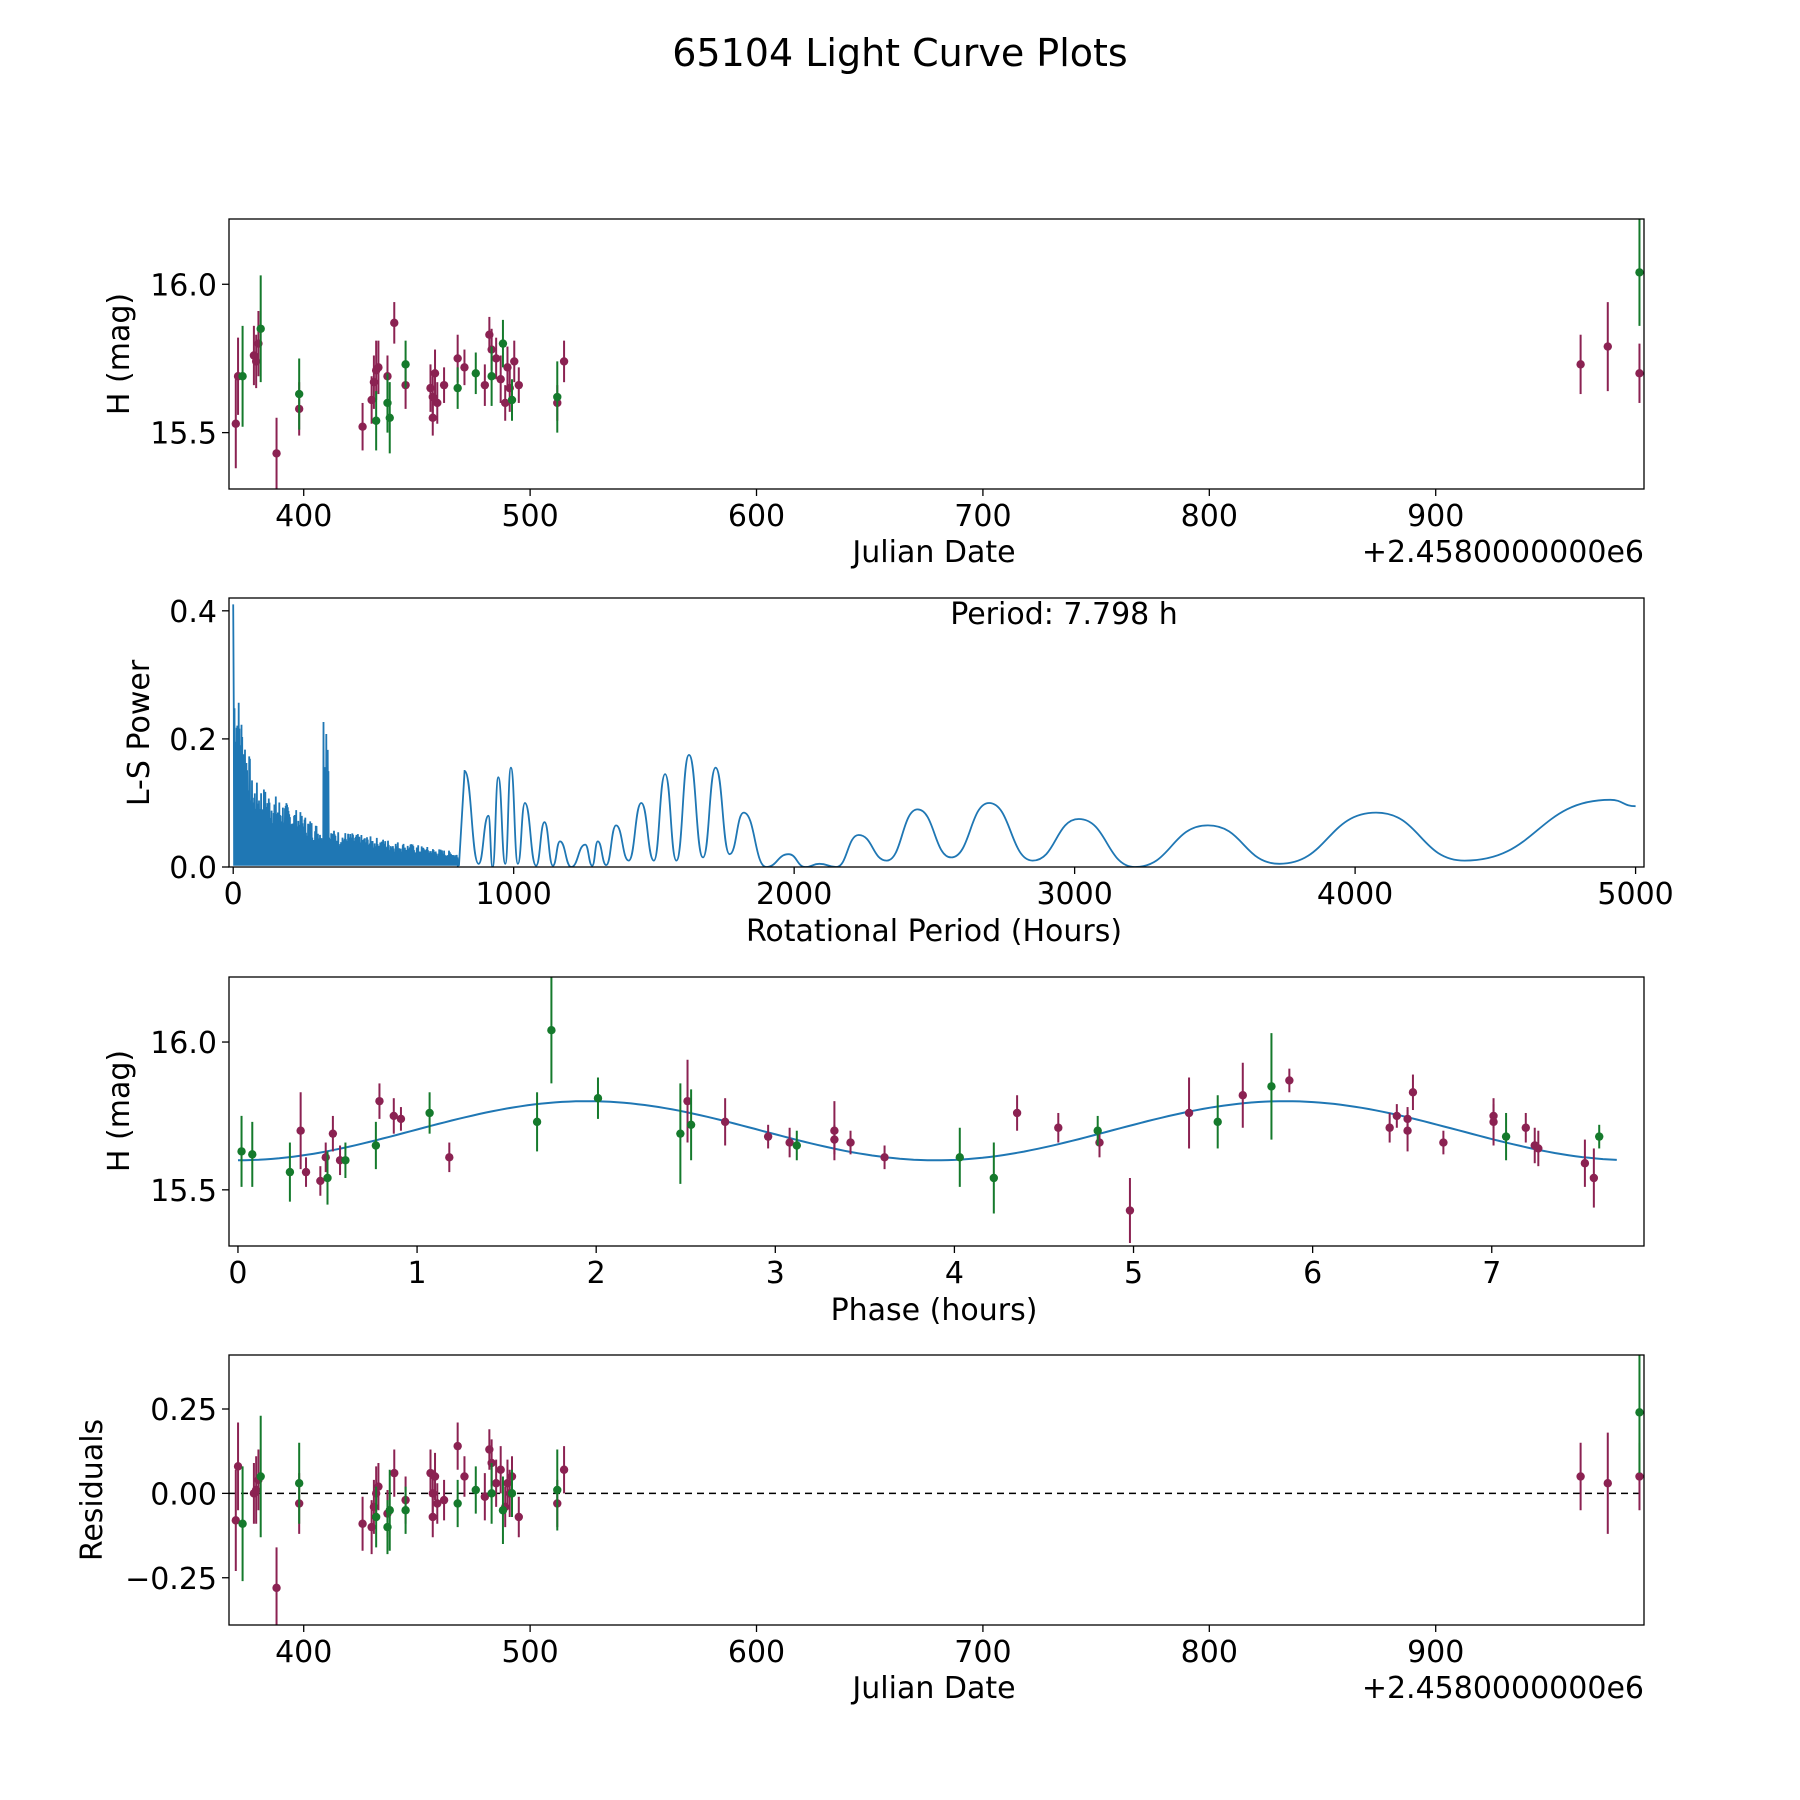 The width and height of the screenshot is (1800, 1800). I want to click on y-tick-label: −0.25, so click(171, 1579).